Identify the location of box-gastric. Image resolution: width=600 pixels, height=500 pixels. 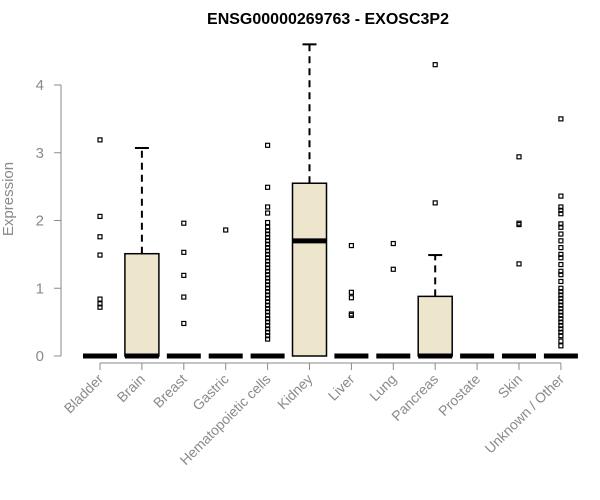
(225, 293).